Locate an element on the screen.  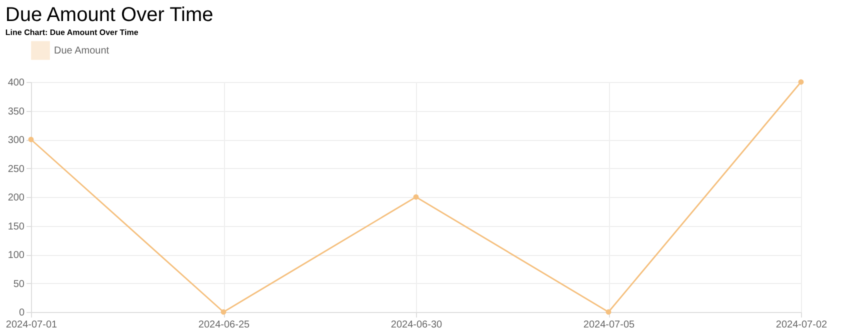
y-tick-label: 300 is located at coordinates (16, 140).